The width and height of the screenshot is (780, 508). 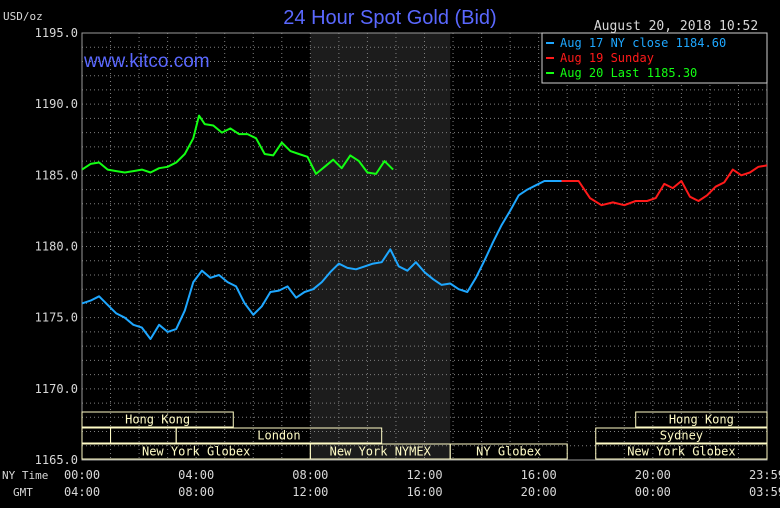 I want to click on x-tick-label-ny: 16:00, so click(x=539, y=475).